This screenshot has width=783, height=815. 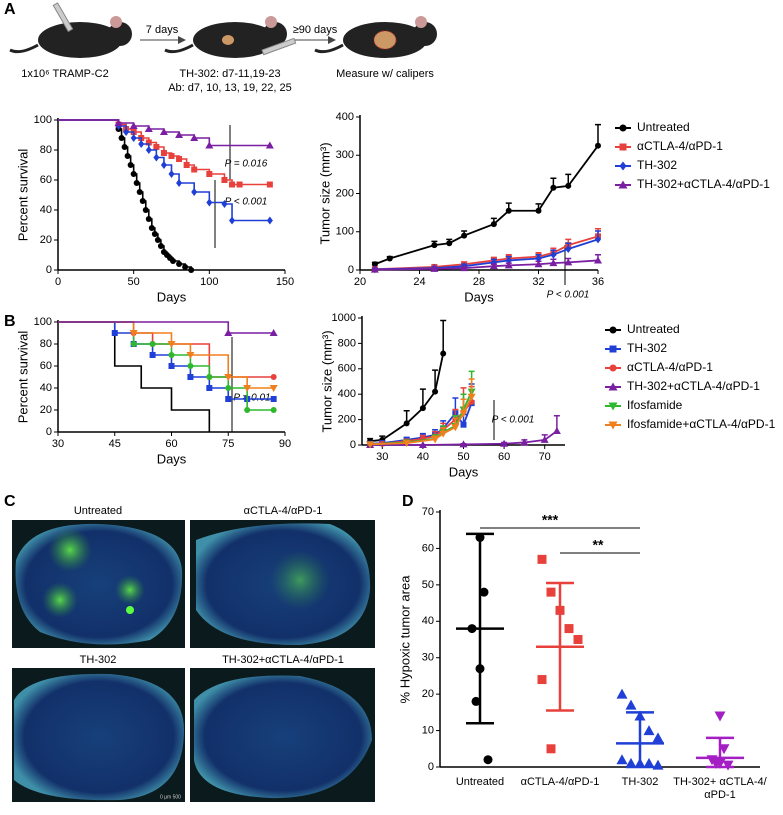 What do you see at coordinates (166, 349) in the screenshot?
I see `survival-line` at bounding box center [166, 349].